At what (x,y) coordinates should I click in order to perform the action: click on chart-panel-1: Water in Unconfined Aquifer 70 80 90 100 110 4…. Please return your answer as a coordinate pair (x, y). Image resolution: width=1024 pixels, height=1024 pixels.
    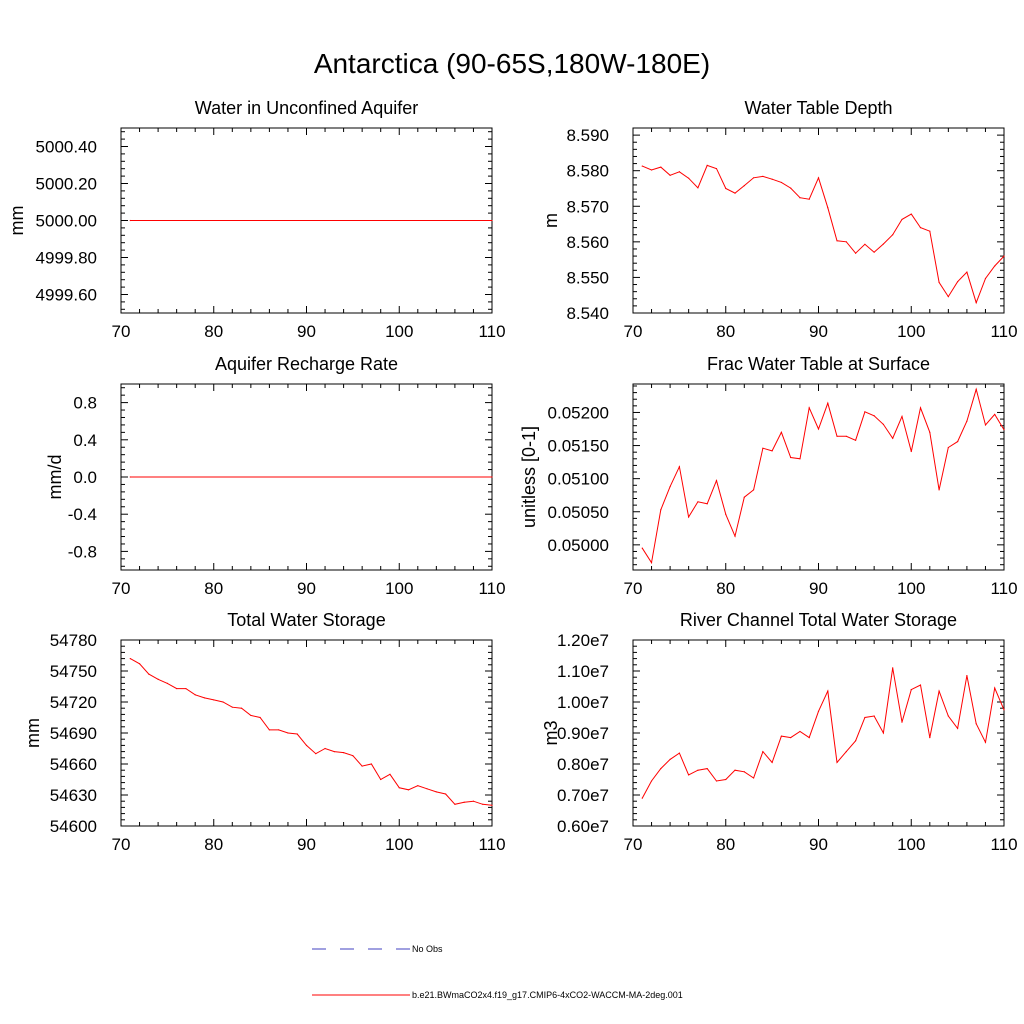
    Looking at the image, I should click on (256, 219).